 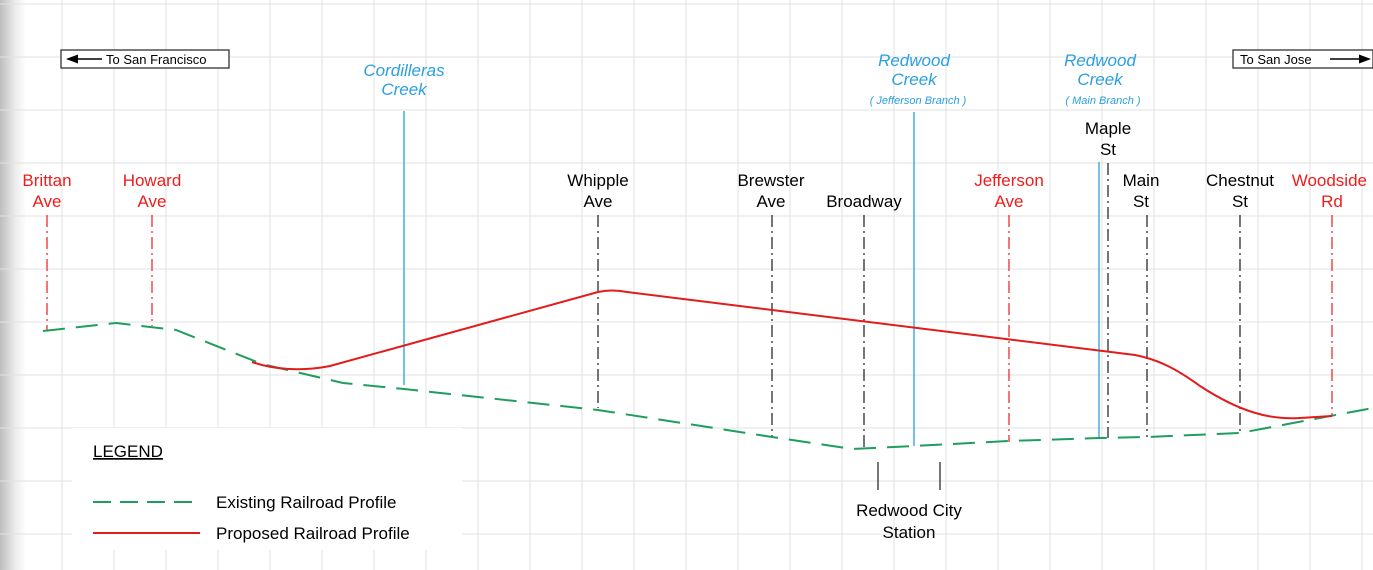 I want to click on street-woodside-rd: Woodside Rd, so click(x=1329, y=293).